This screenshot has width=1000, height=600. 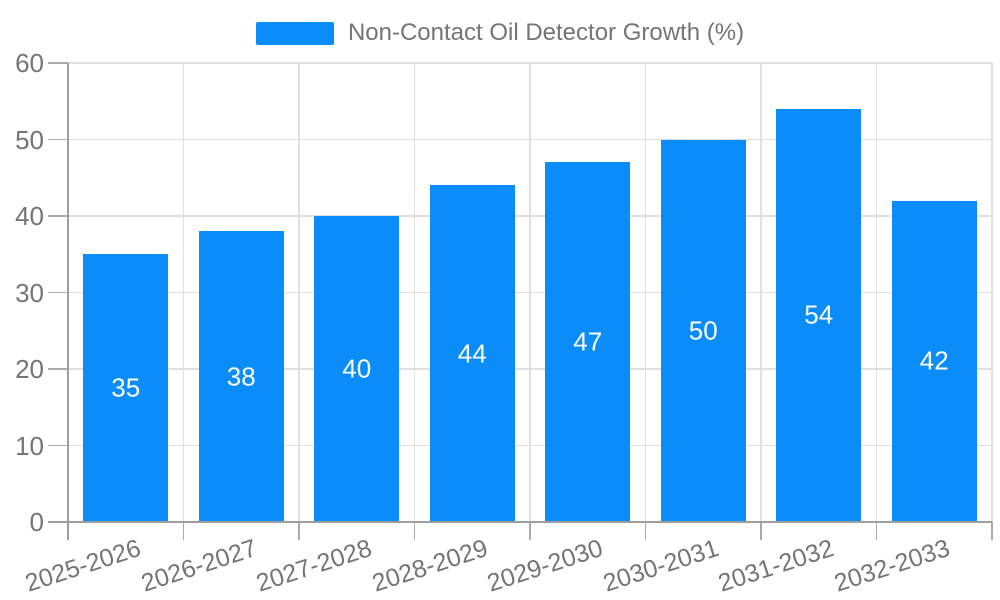 I want to click on bar-value-label-2028-2029: 44, so click(x=472, y=353).